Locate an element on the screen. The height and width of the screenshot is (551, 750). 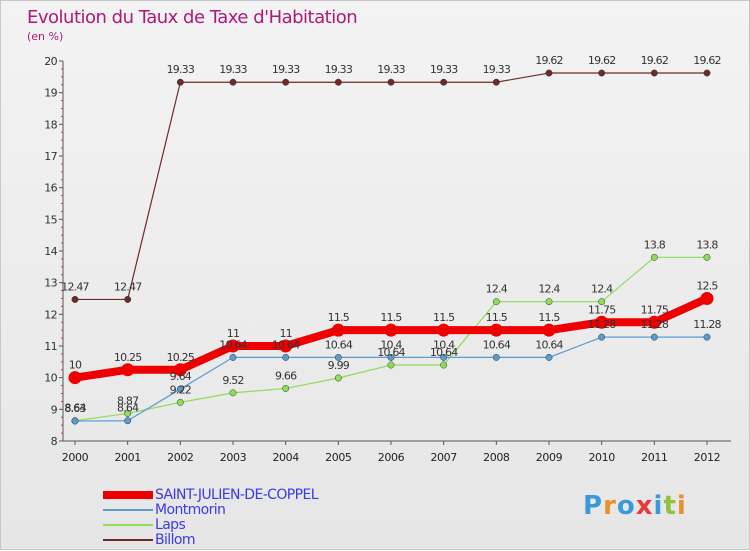
legend-label: SAINT-JULIEN-DE-COPPEL is located at coordinates (237, 495).